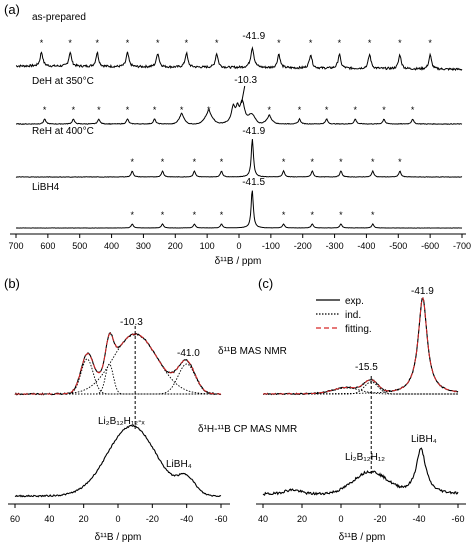  I want to click on panel-a-x-tick-label: -200, so click(303, 246).